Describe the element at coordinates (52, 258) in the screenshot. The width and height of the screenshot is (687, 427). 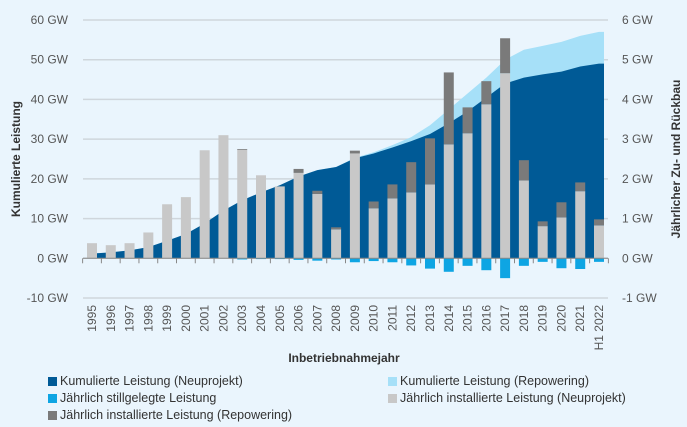
I see `y-tick-left: 0 GW` at that location.